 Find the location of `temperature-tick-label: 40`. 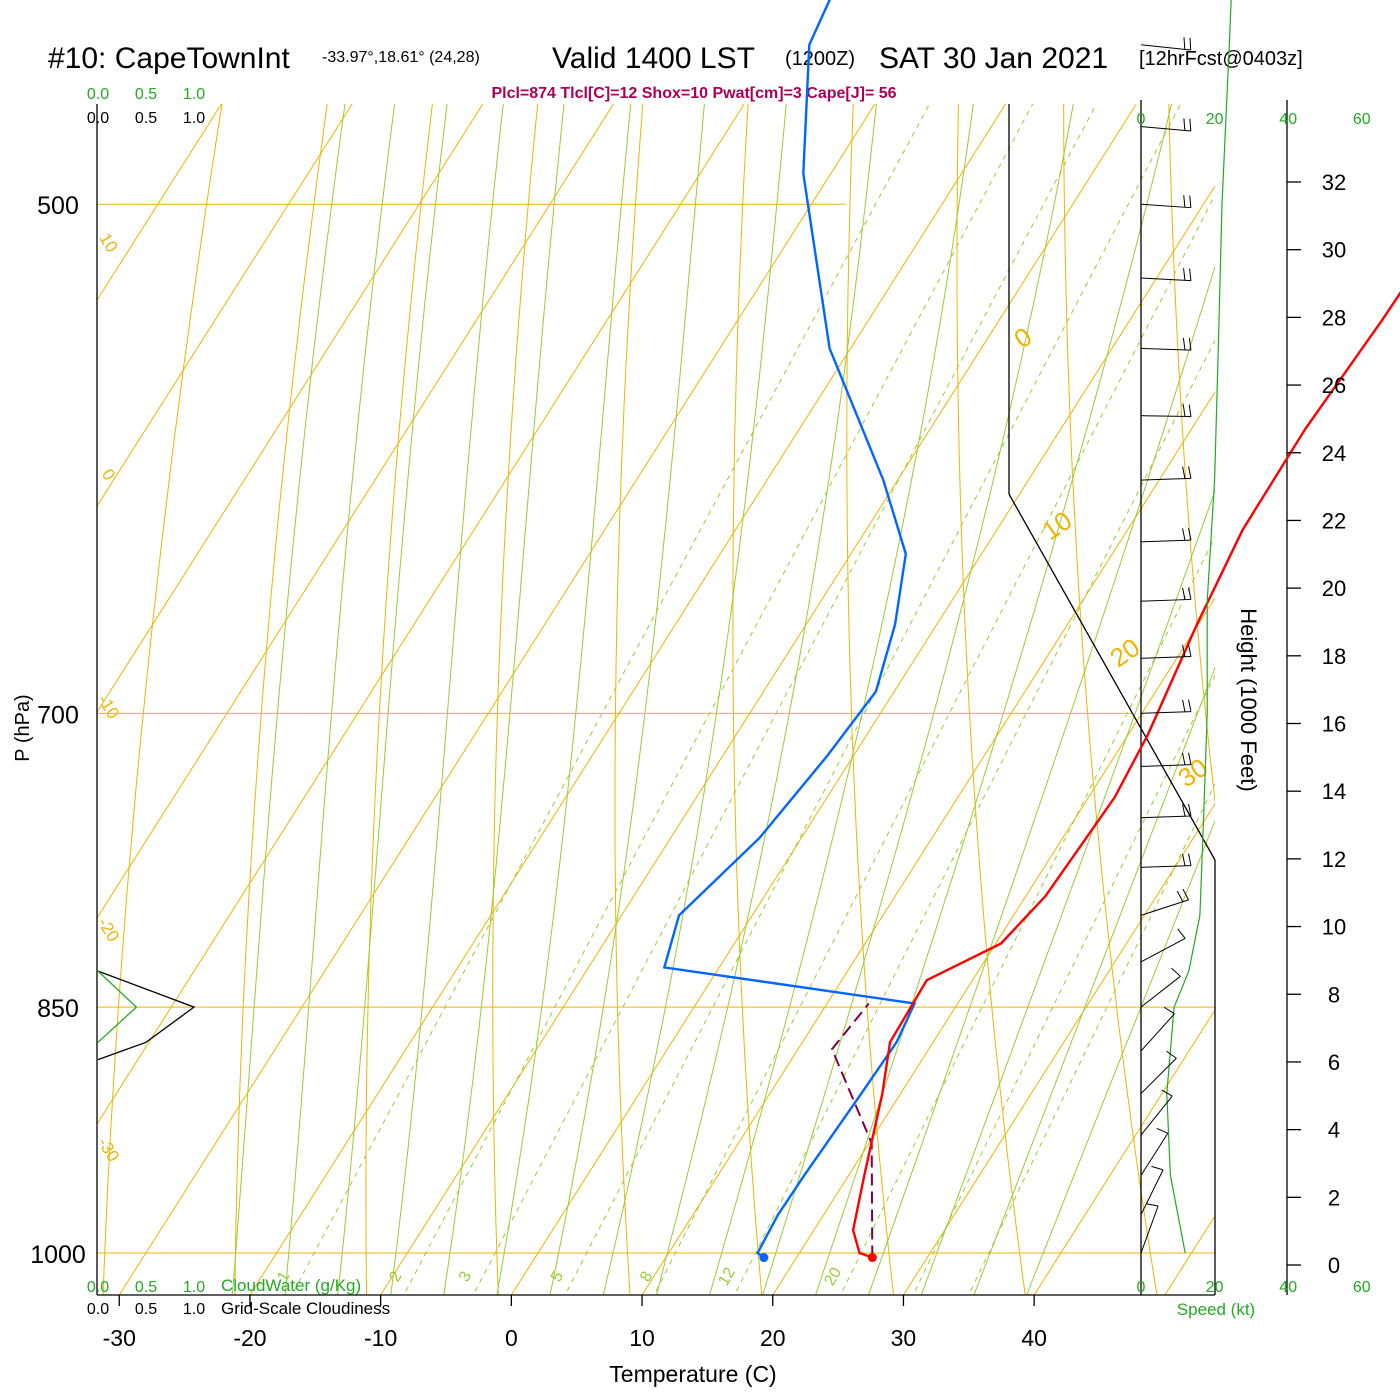

temperature-tick-label: 40 is located at coordinates (1034, 1338).